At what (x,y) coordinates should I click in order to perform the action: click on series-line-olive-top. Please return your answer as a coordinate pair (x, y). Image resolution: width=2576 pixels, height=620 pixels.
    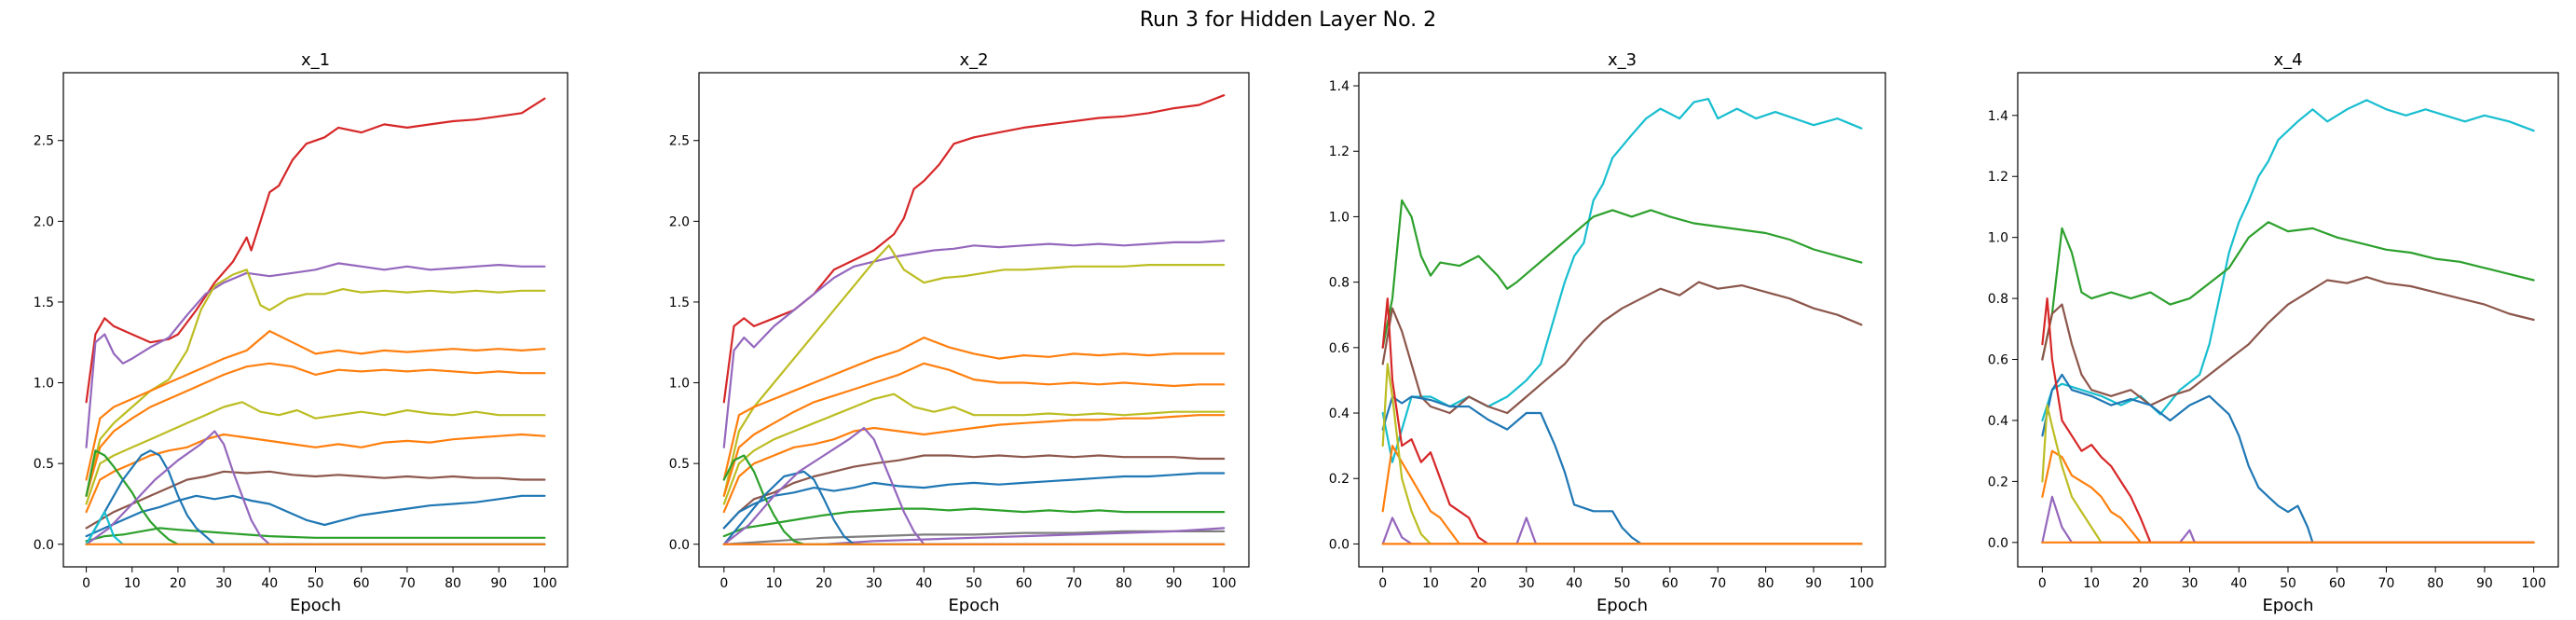
    Looking at the image, I should click on (974, 370).